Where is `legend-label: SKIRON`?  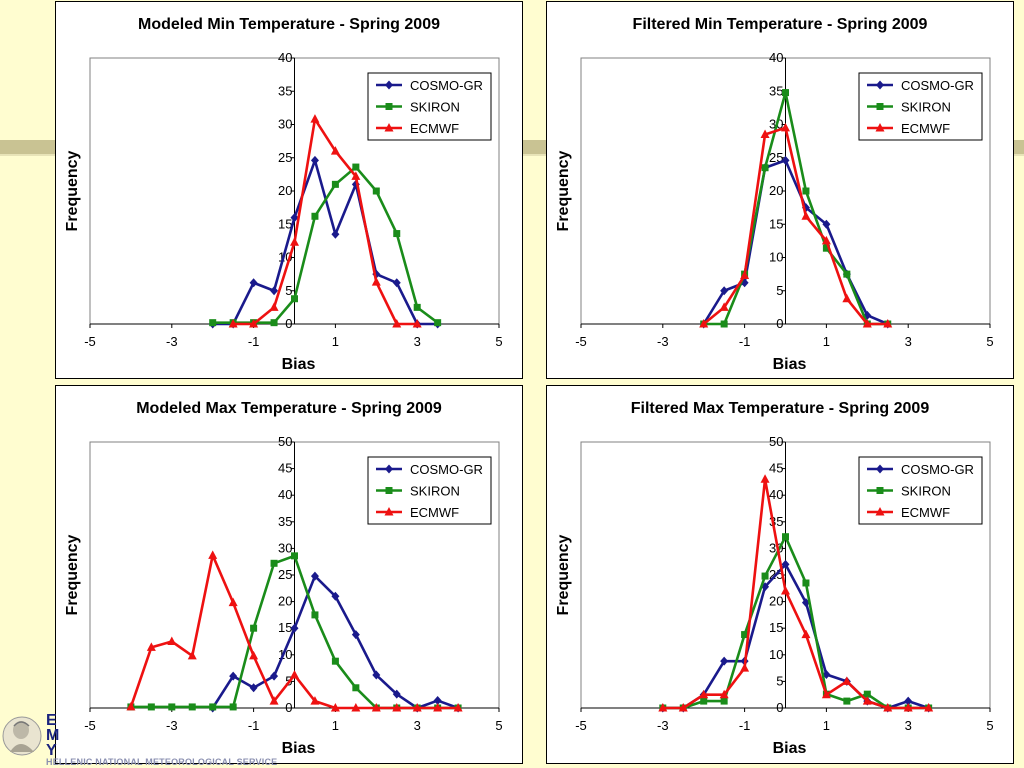 legend-label: SKIRON is located at coordinates (435, 107).